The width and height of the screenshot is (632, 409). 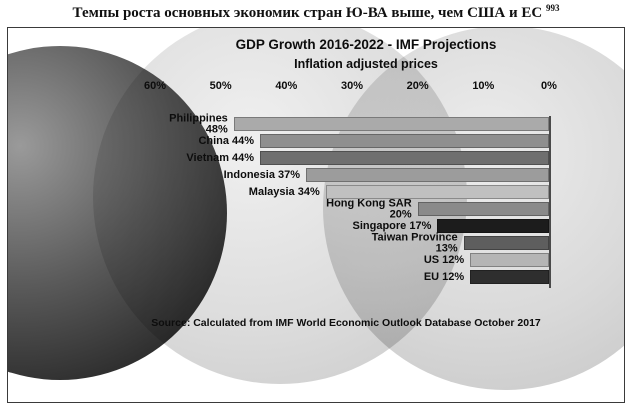 What do you see at coordinates (549, 86) in the screenshot?
I see `axis-tick: 0%` at bounding box center [549, 86].